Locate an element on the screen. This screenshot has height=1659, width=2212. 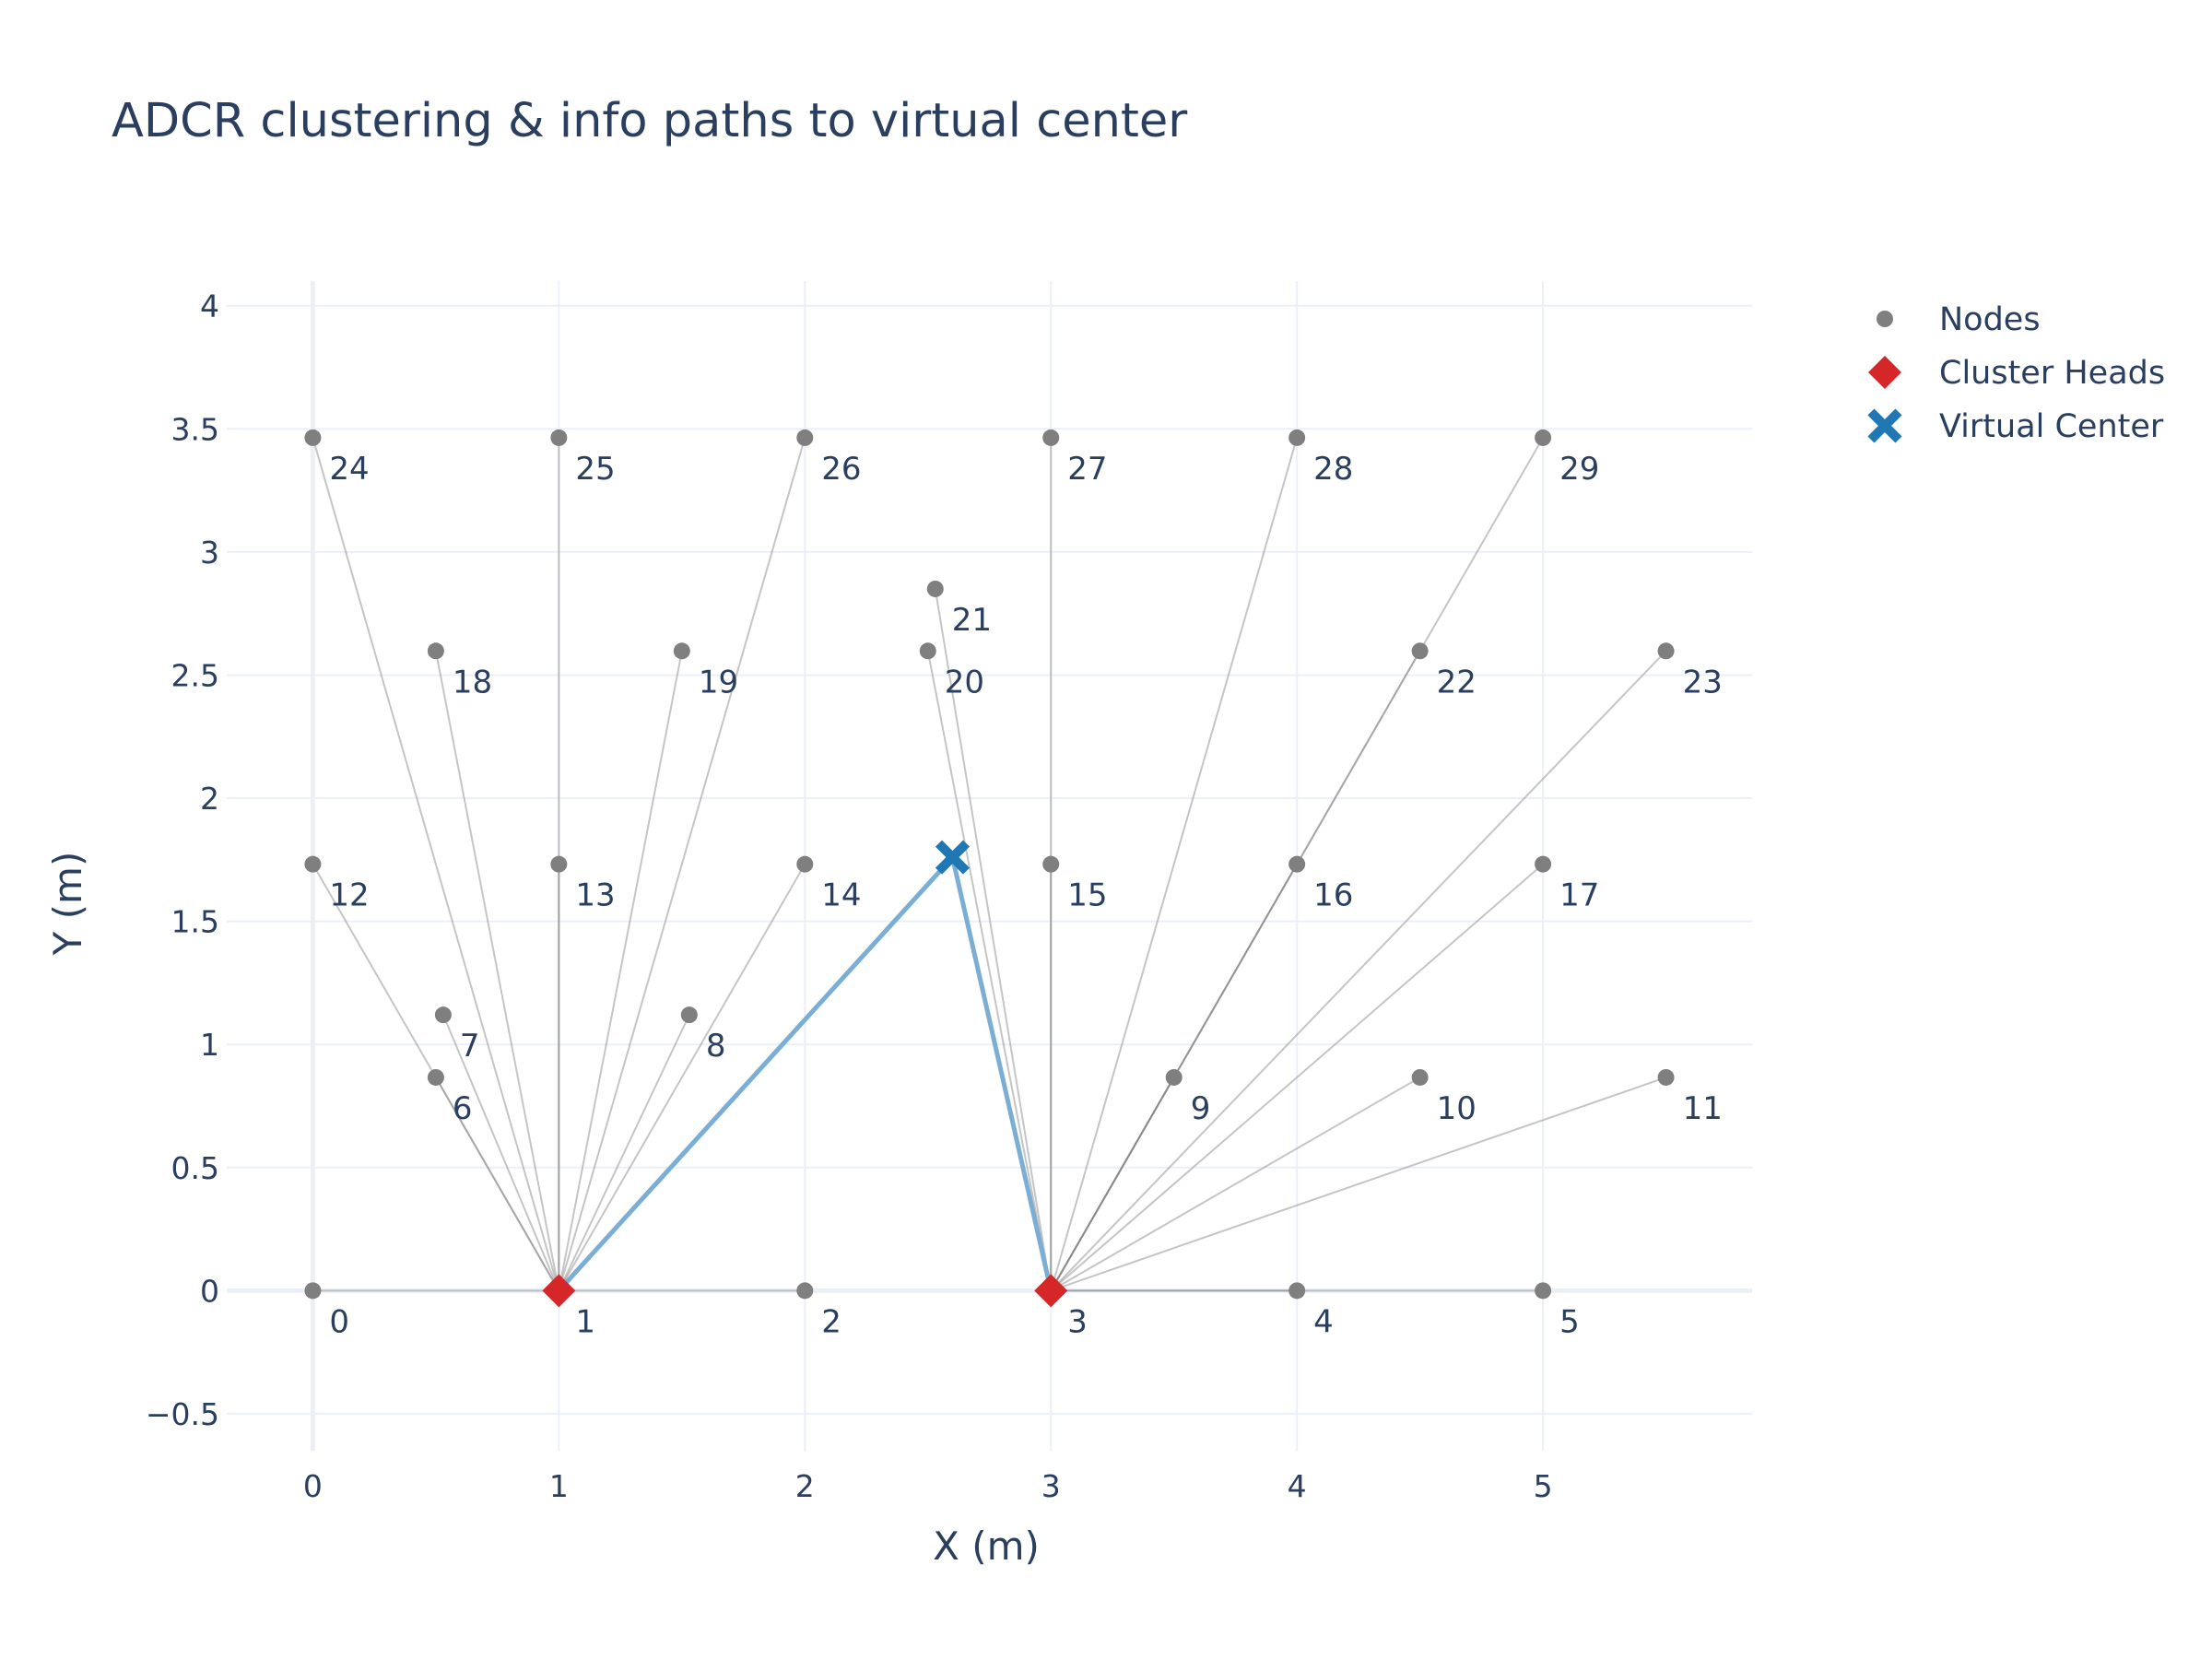
node-label: 2 is located at coordinates (831, 1321).